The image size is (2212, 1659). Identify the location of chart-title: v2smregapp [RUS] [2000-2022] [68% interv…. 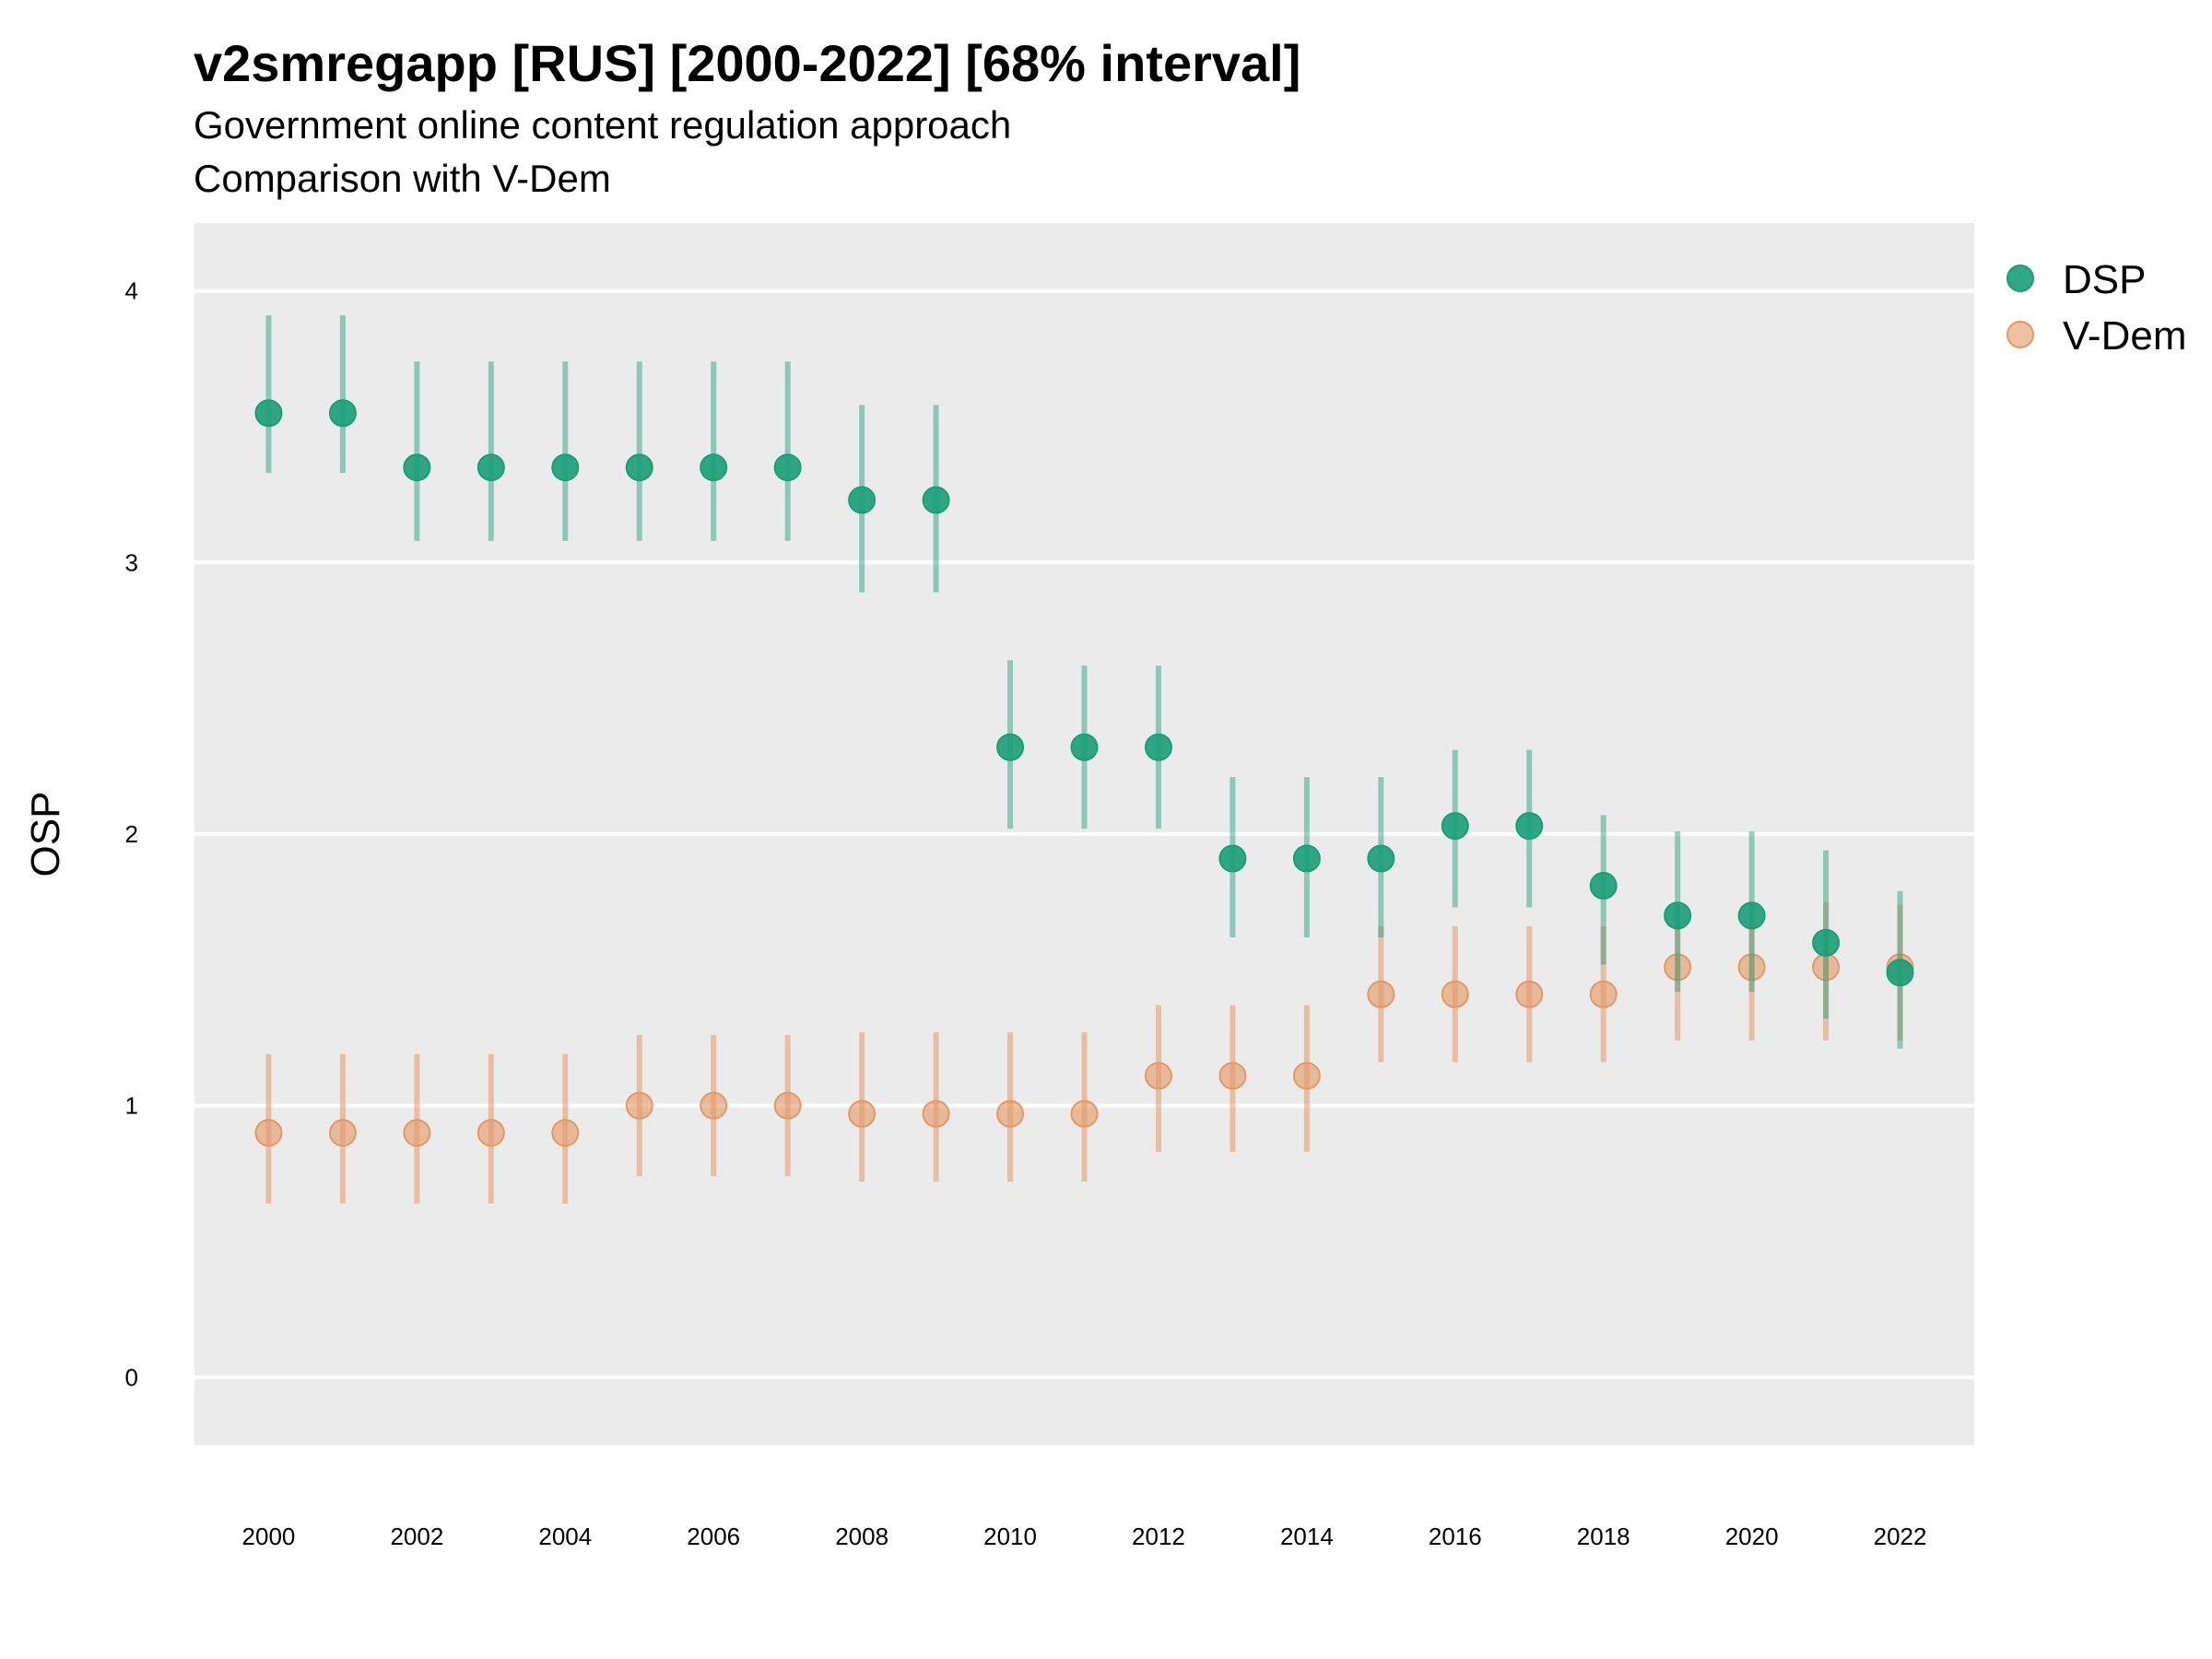
(747, 63).